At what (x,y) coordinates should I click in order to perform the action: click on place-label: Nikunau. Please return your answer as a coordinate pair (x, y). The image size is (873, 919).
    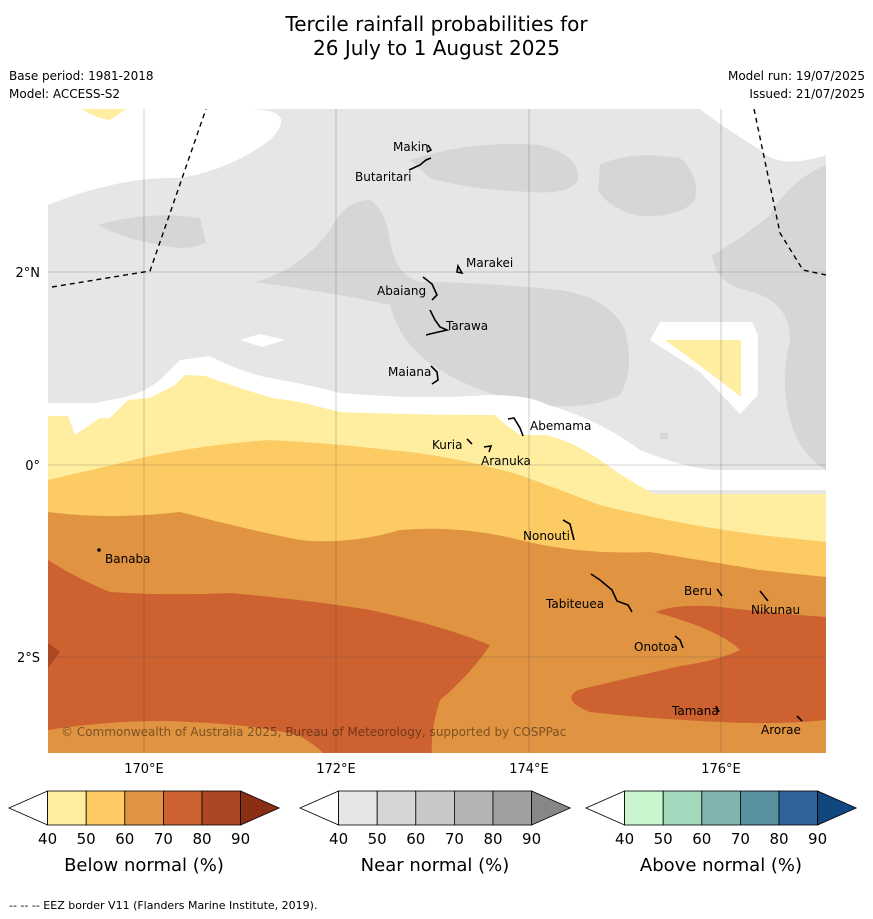
    Looking at the image, I should click on (775, 610).